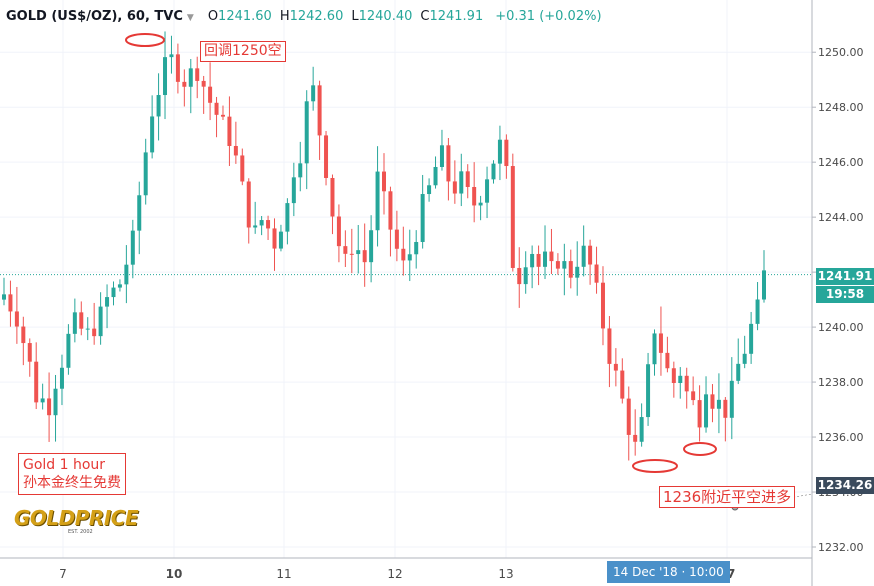 This screenshot has height=586, width=874. Describe the element at coordinates (385, 16) in the screenshot. I see `low-value: 1240.40` at that location.